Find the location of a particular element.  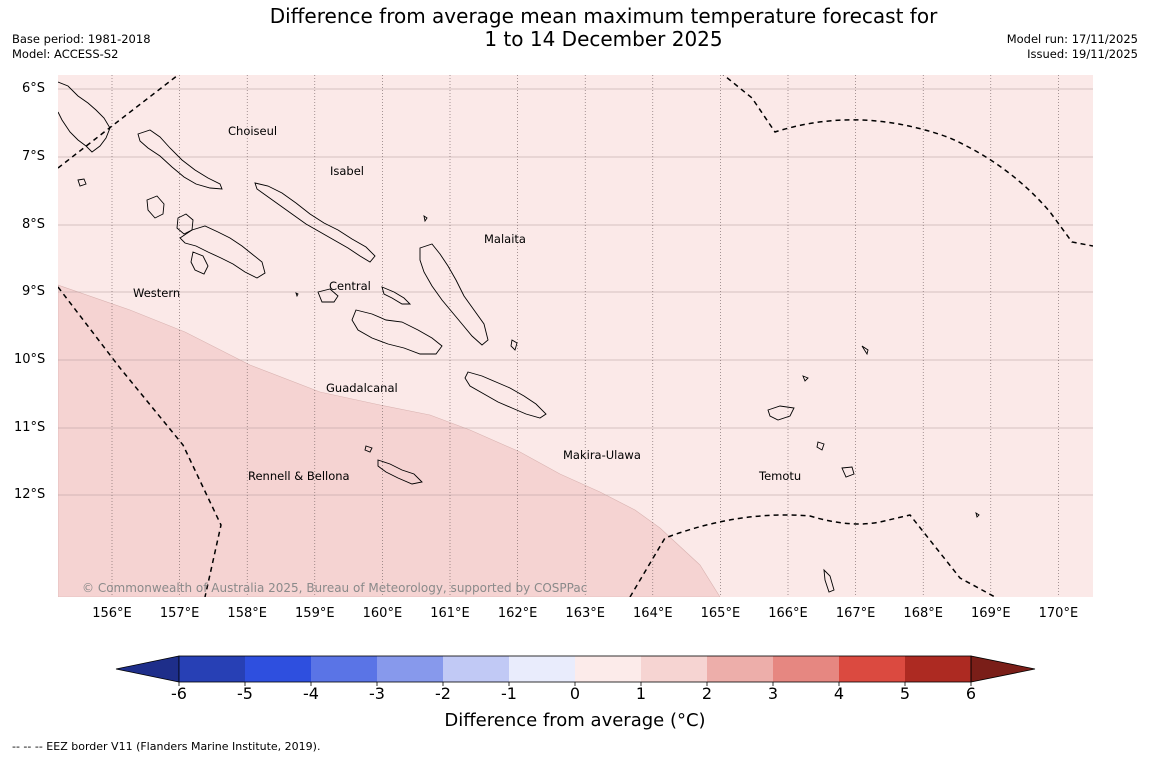

colorbar-extend-high is located at coordinates (1003, 669).